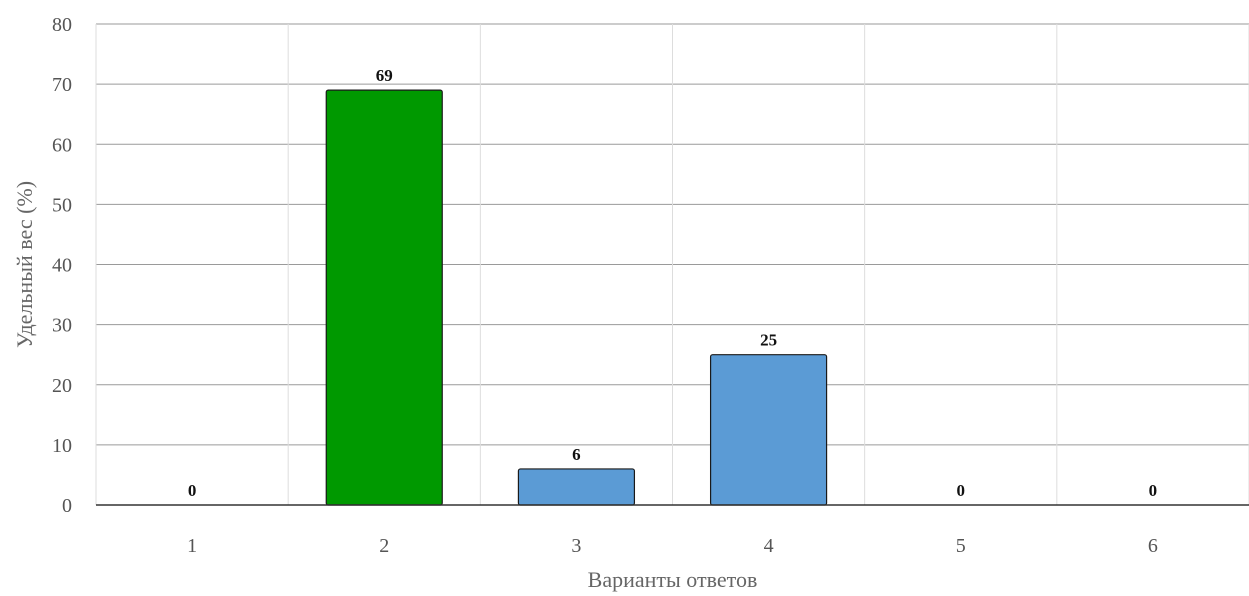  Describe the element at coordinates (672, 546) in the screenshot. I see `x-axis-ticks: 1 2 3 4 5 6` at that location.